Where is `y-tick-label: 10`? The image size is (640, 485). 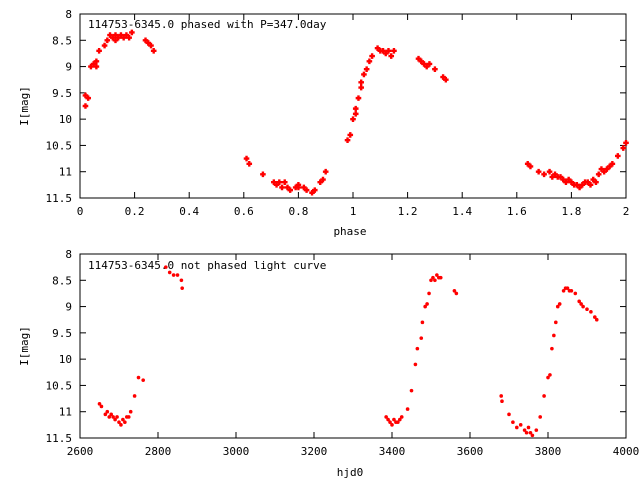 y-tick-label: 10 is located at coordinates (65, 359).